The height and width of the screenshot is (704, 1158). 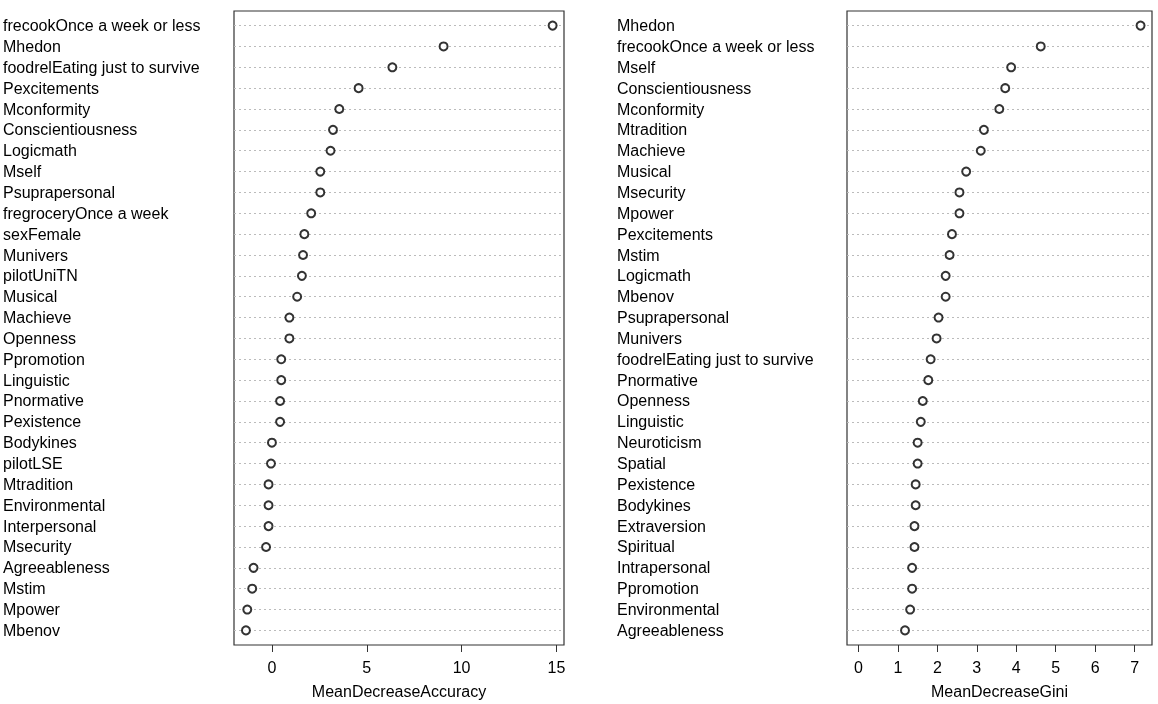 What do you see at coordinates (658, 589) in the screenshot?
I see `y-tick-label: Ppromotion` at bounding box center [658, 589].